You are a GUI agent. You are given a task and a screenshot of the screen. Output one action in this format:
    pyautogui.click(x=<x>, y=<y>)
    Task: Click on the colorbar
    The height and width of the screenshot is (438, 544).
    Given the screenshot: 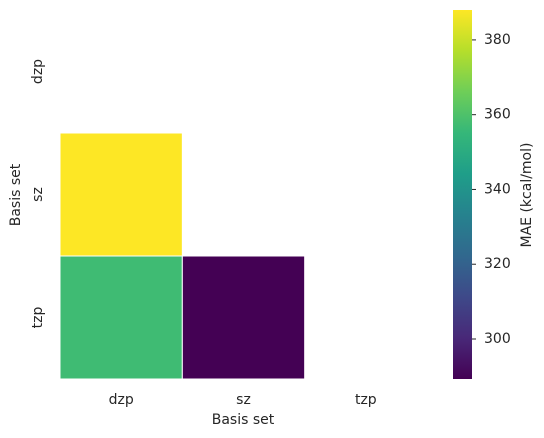 What is the action you would take?
    pyautogui.click(x=462, y=194)
    